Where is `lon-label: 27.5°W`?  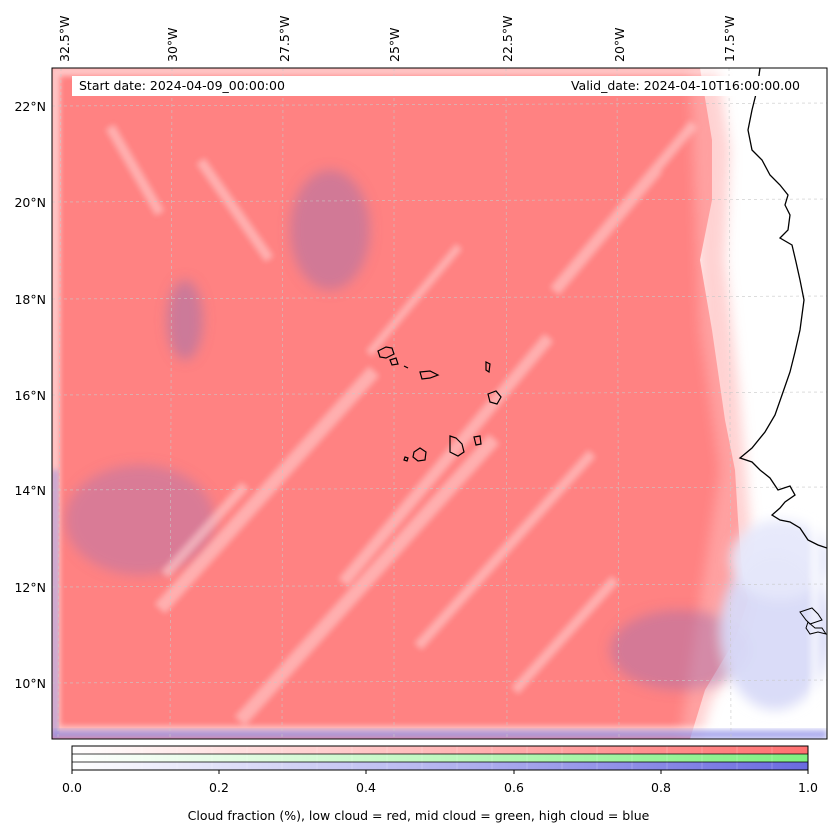
lon-label: 27.5°W is located at coordinates (284, 39).